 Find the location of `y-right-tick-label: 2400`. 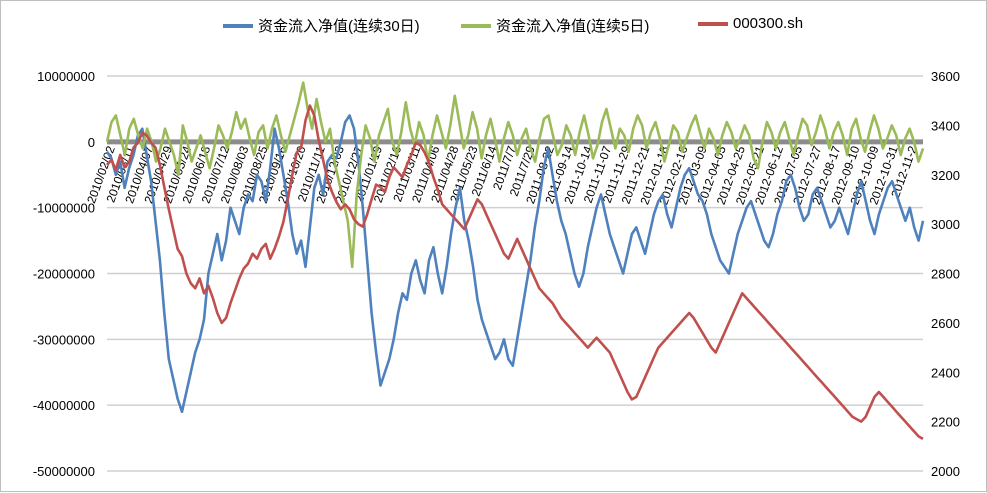

y-right-tick-label: 2400 is located at coordinates (945, 372).